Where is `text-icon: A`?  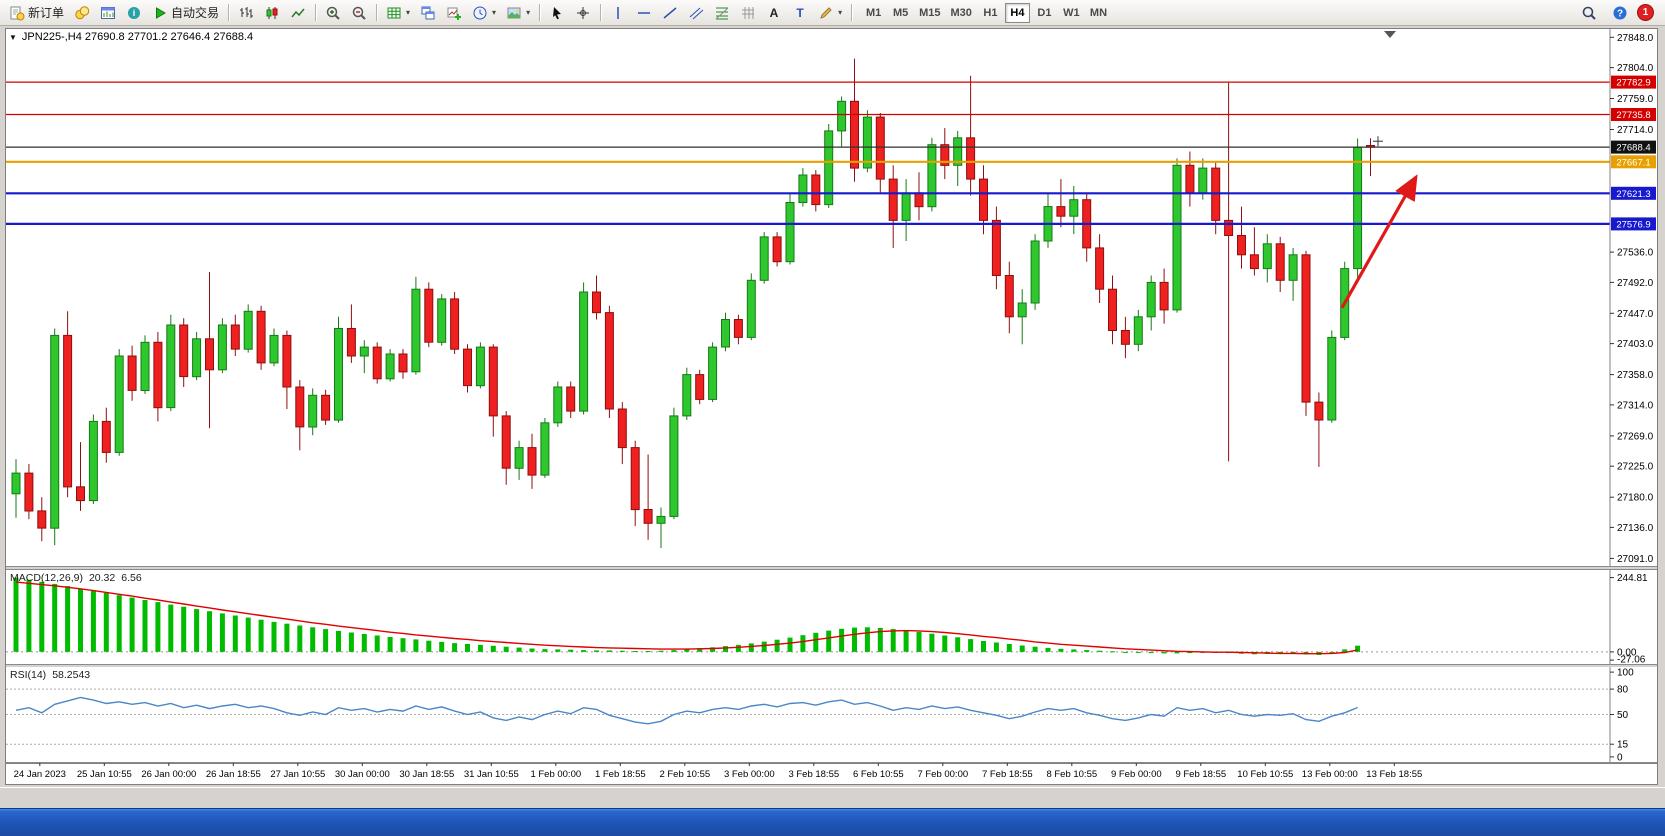 text-icon: A is located at coordinates (774, 13).